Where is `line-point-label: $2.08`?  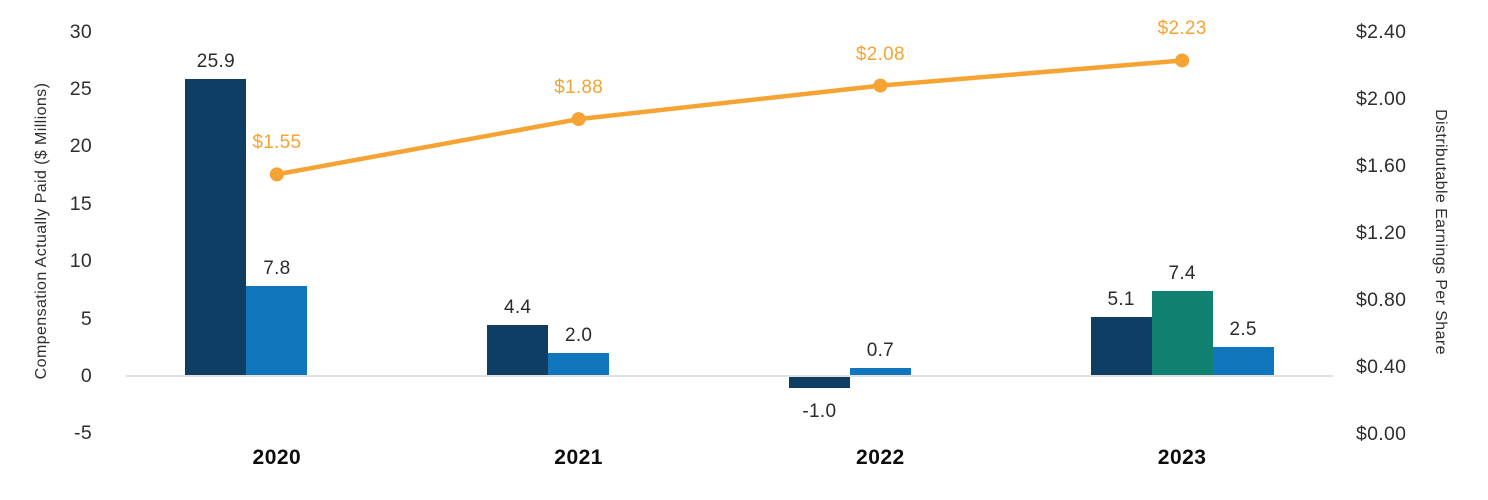 line-point-label: $2.08 is located at coordinates (880, 54).